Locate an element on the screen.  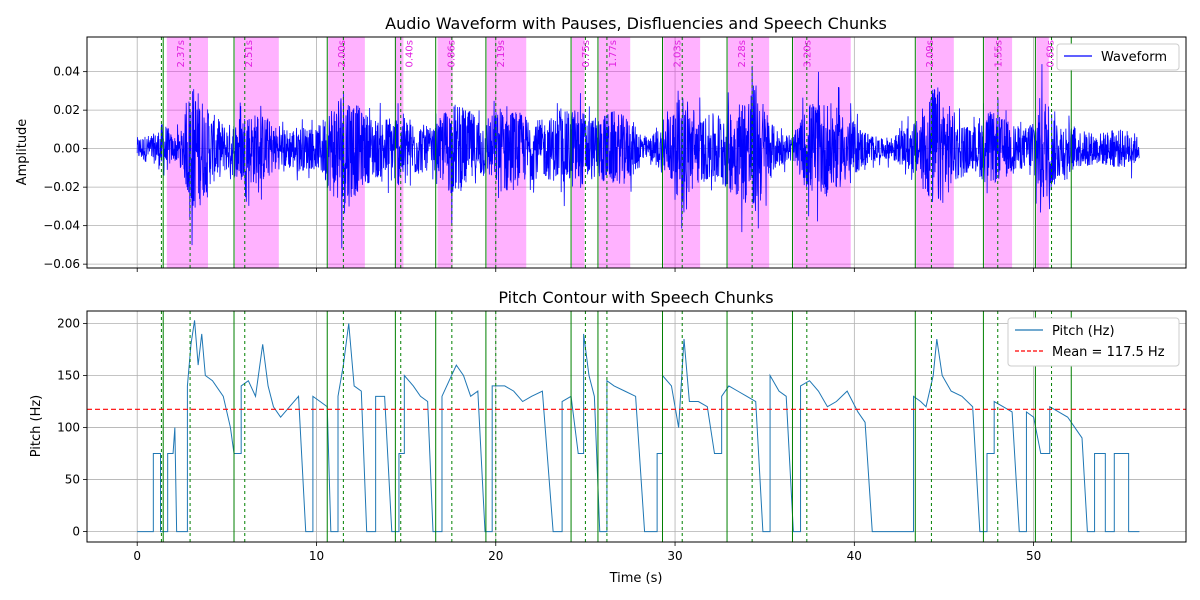
pitch-x-tick-label-0: 0 is located at coordinates (137, 556).